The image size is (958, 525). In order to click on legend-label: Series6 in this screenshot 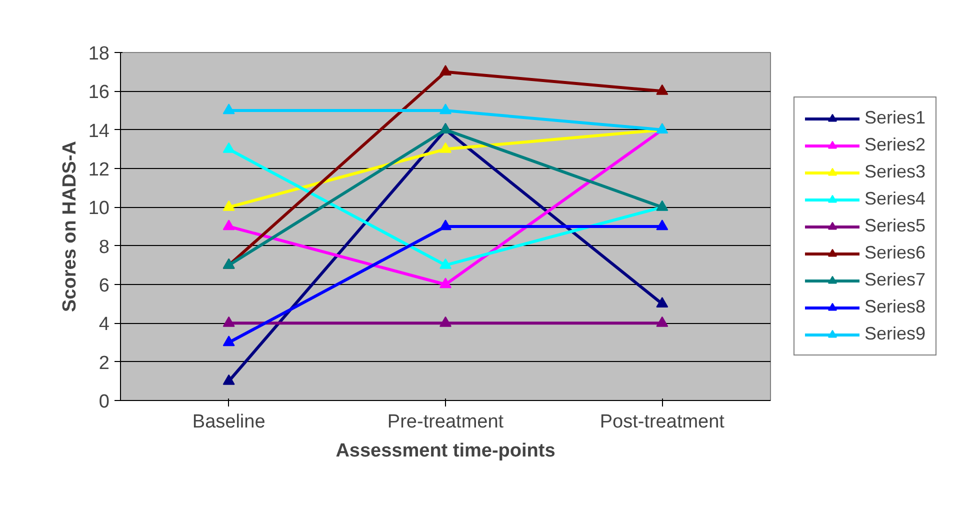, I will do `click(895, 253)`.